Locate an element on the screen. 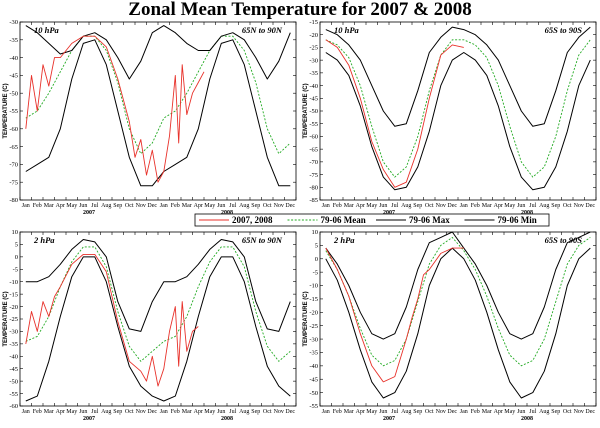 This screenshot has height=428, width=600. y-tick-label: -10 is located at coordinates (313, 286).